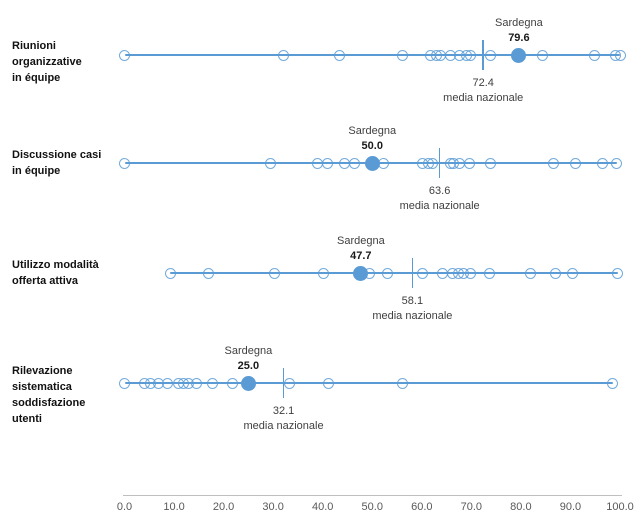  What do you see at coordinates (124, 507) in the screenshot?
I see `x-axis-tick-label: 0.0` at bounding box center [124, 507].